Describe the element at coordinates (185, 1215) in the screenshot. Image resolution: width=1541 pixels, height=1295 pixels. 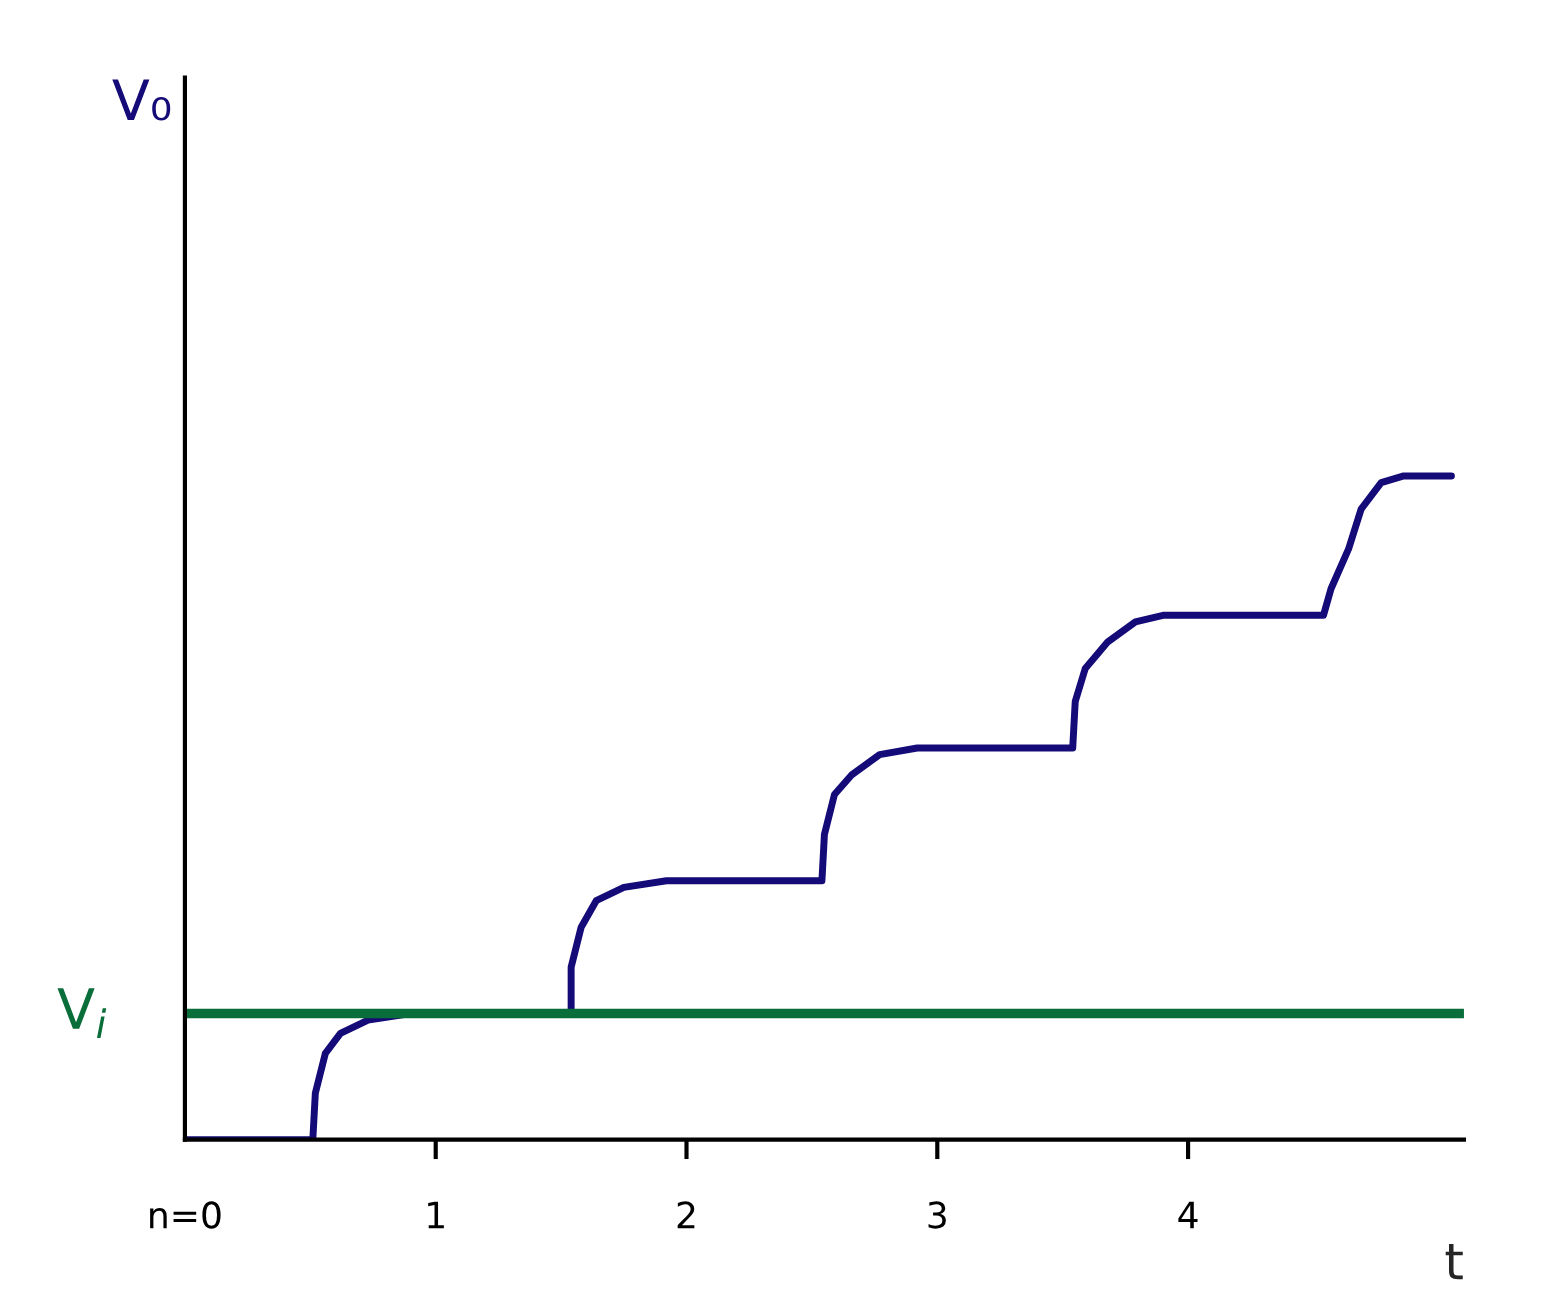
I see `x-tick-label: n=0` at that location.